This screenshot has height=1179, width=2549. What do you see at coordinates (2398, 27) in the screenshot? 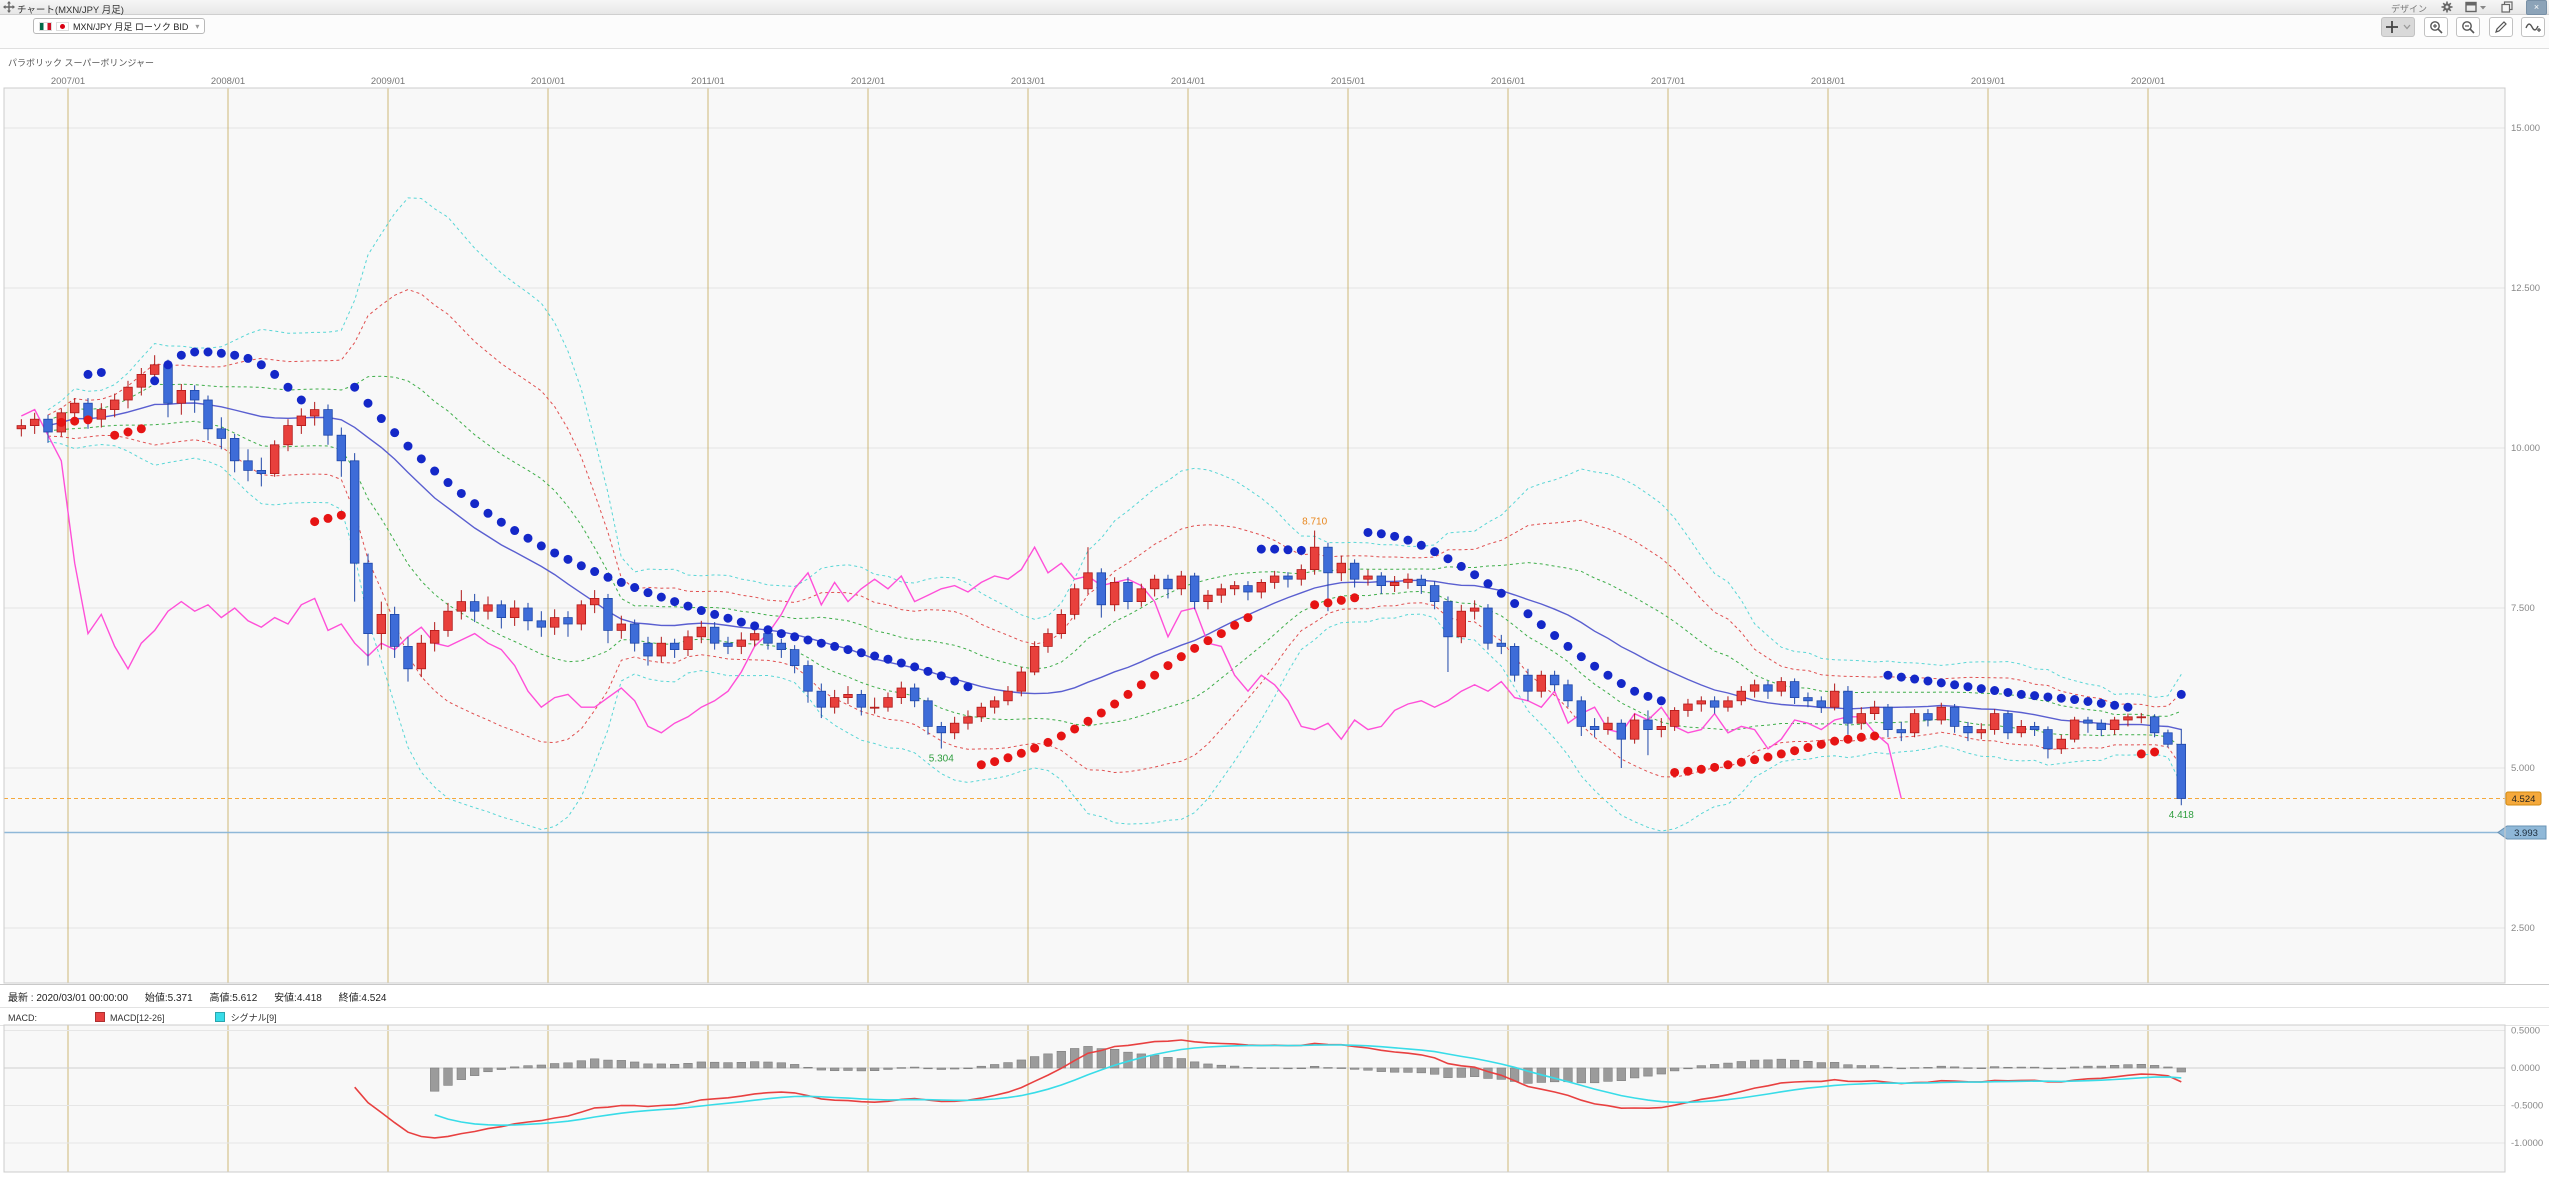
I see `crosshair-tool-button` at bounding box center [2398, 27].